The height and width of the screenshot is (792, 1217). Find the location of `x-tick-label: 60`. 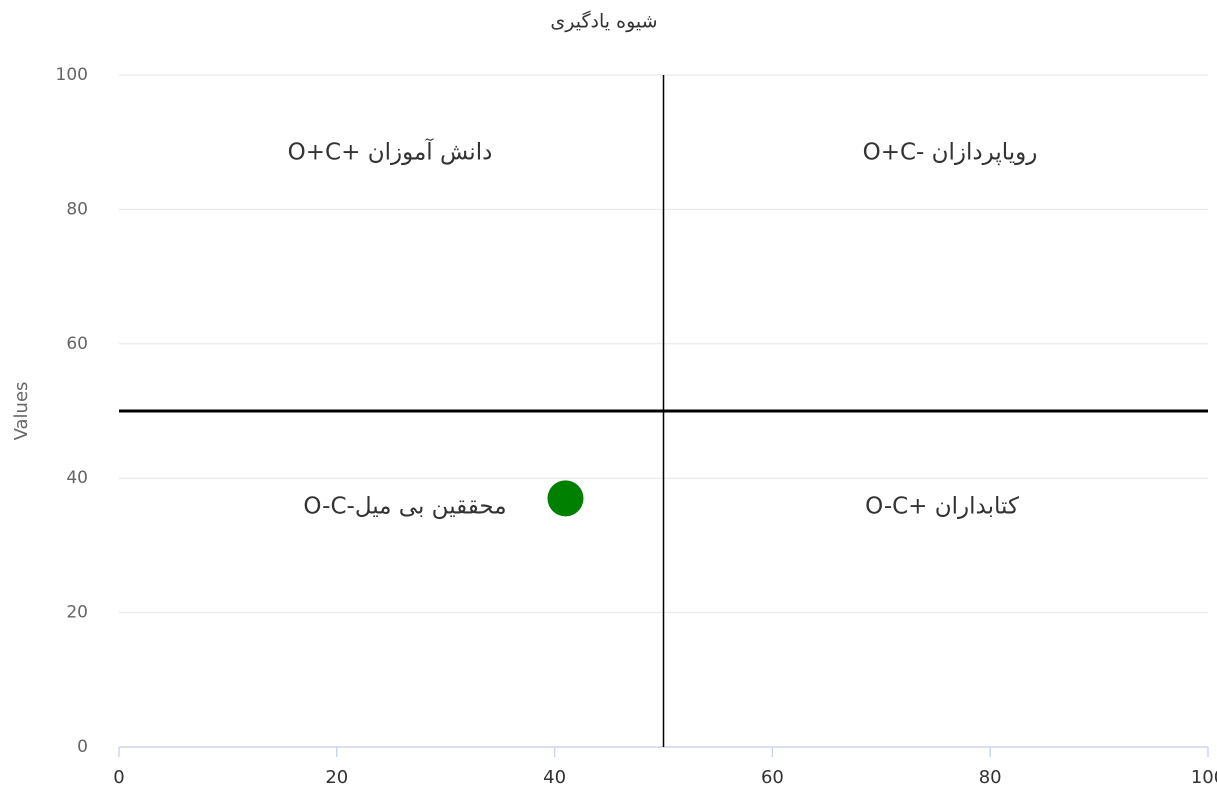

x-tick-label: 60 is located at coordinates (772, 777).